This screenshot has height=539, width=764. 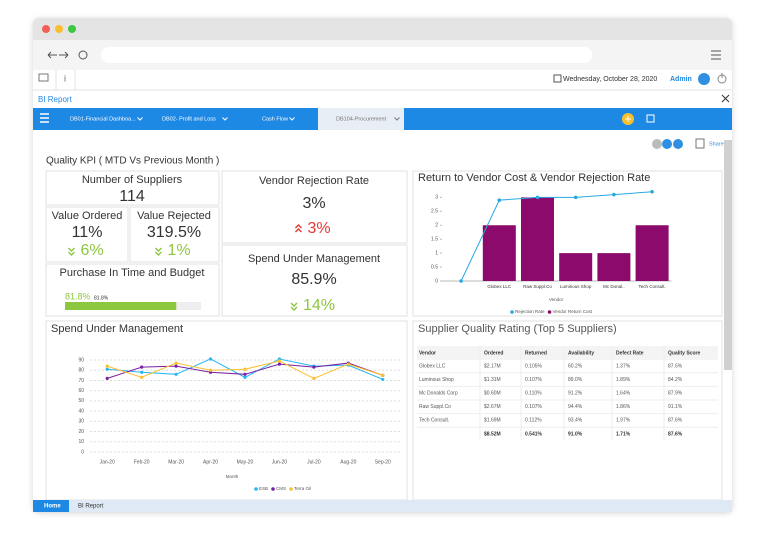 I want to click on chart-title: Spend Under Management, so click(x=117, y=329).